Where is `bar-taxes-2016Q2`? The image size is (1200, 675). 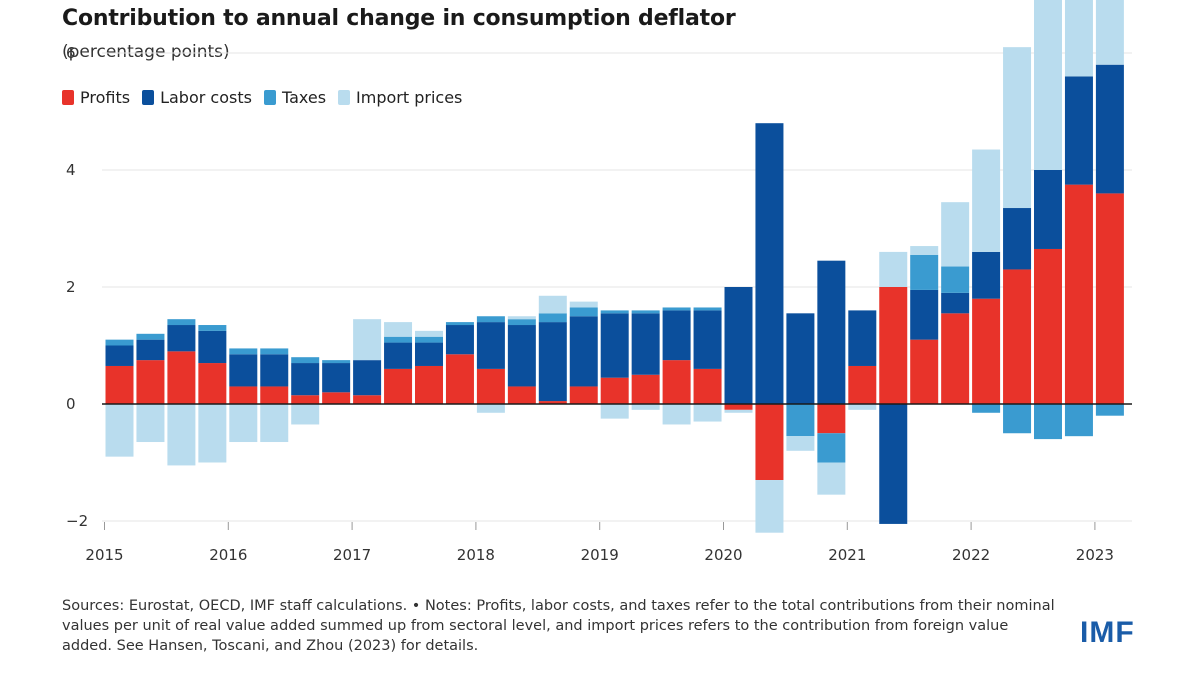
bar-taxes-2016Q2 is located at coordinates (274, 351).